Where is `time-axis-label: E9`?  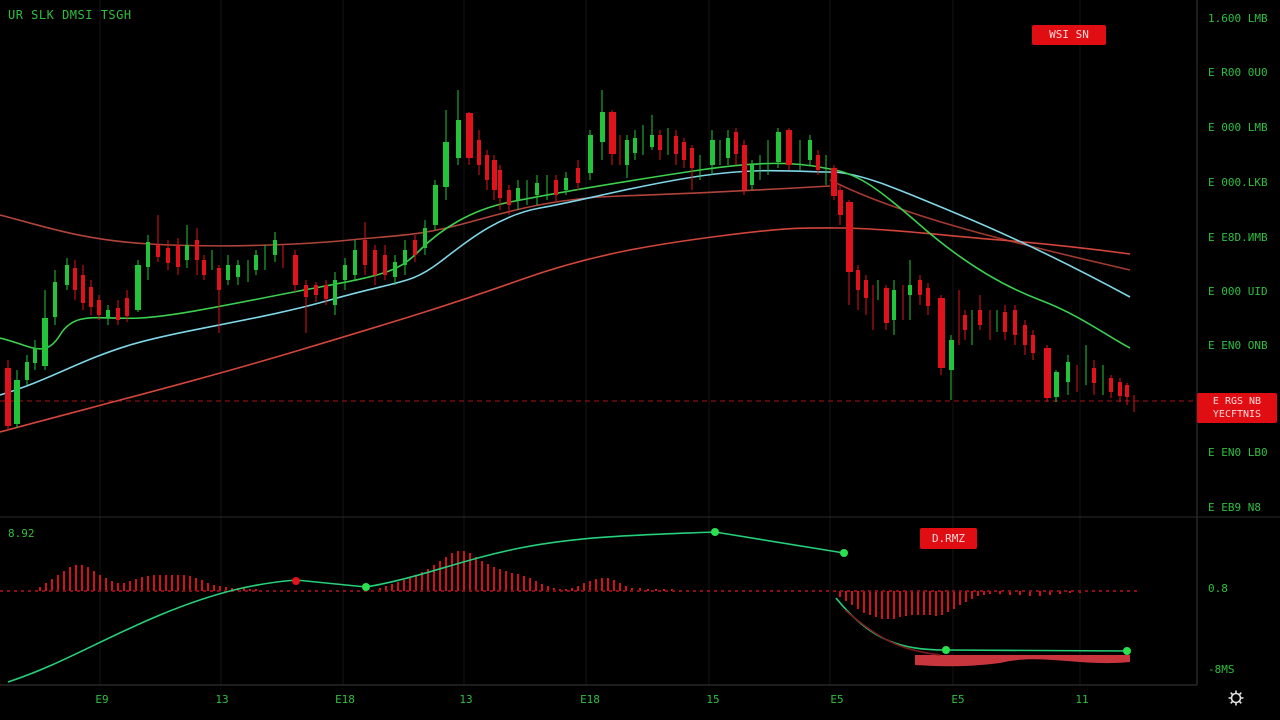
time-axis-label: E9 is located at coordinates (102, 699).